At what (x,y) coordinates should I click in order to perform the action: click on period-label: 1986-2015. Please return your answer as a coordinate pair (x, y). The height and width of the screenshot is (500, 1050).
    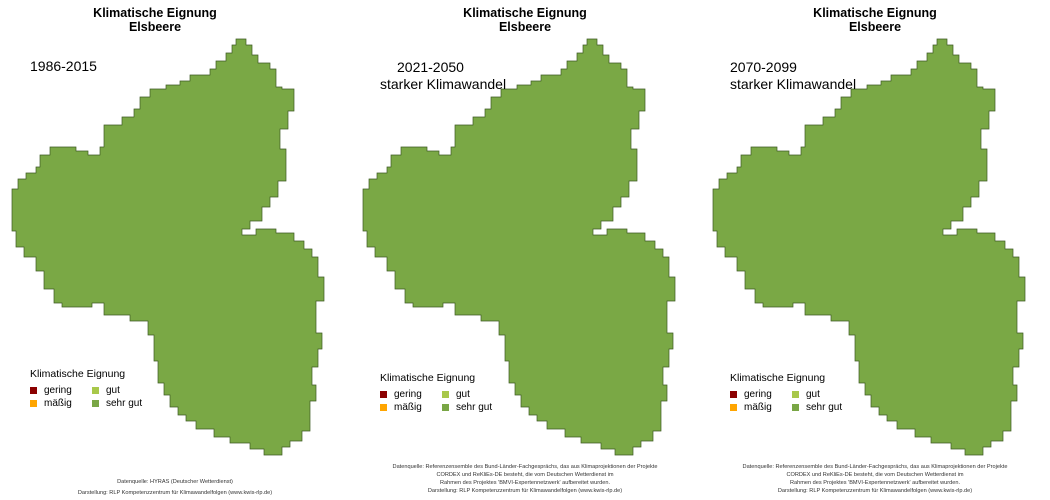
    Looking at the image, I should click on (63, 66).